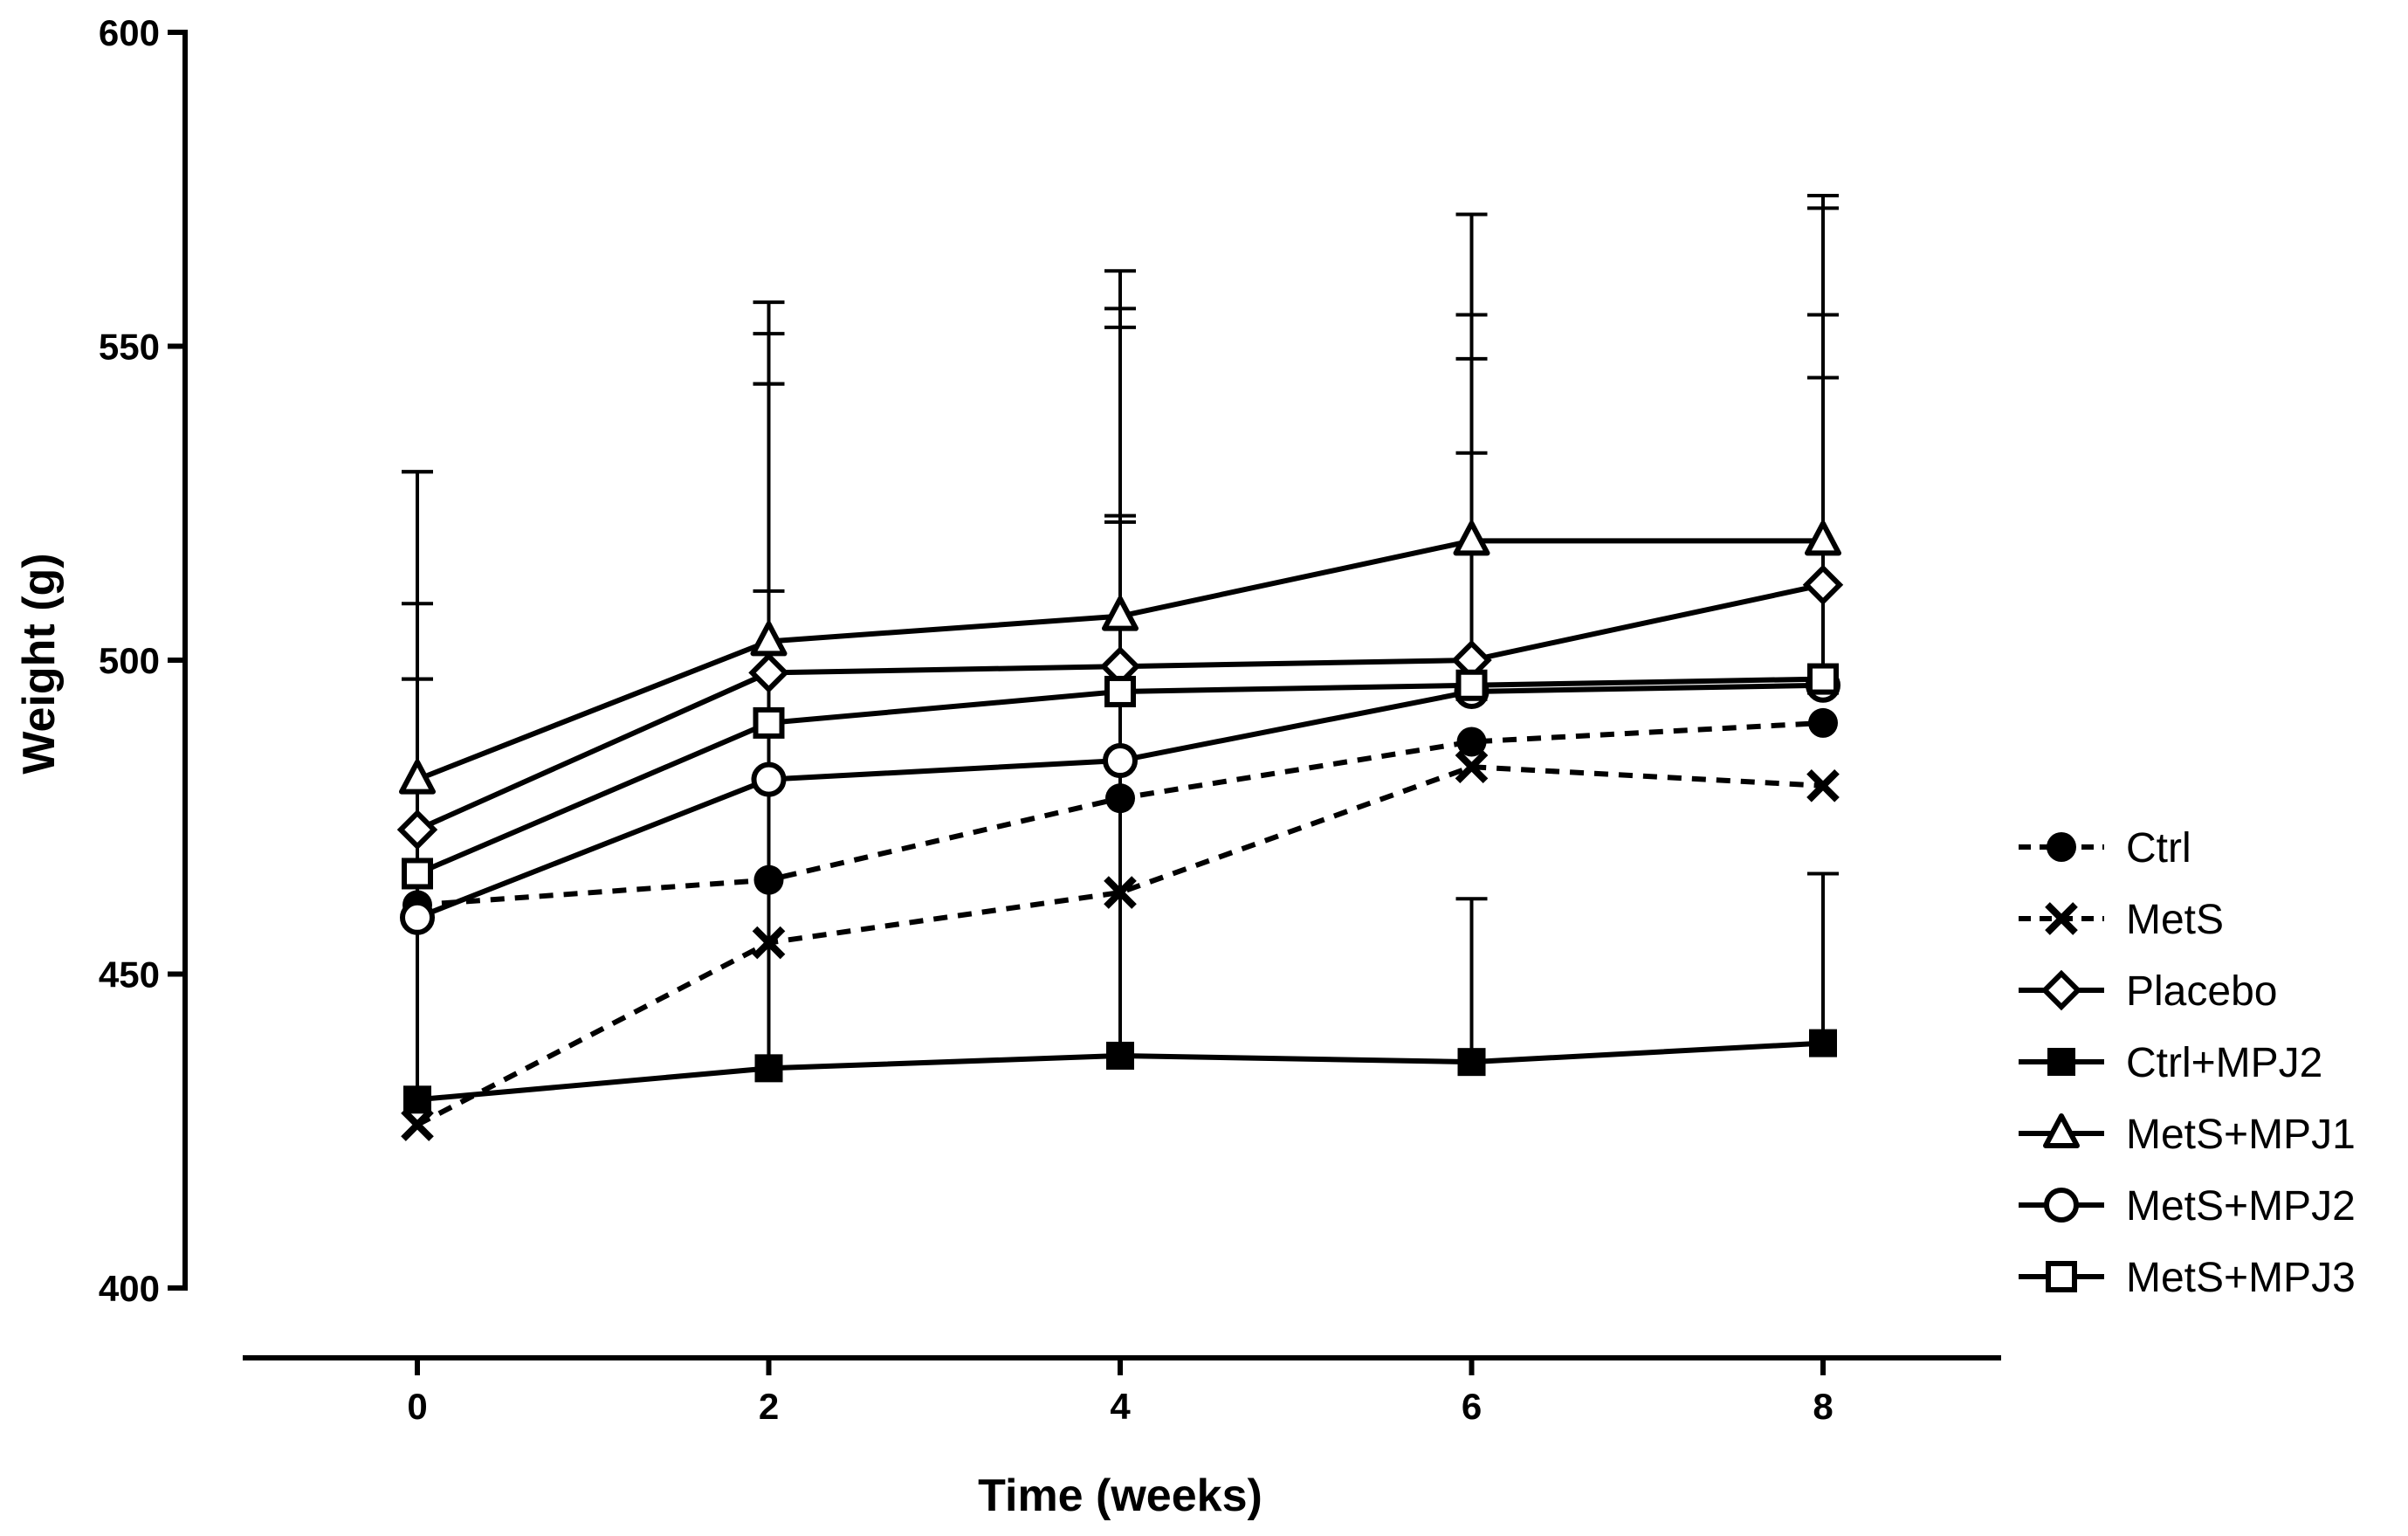 The height and width of the screenshot is (1536, 2408). Describe the element at coordinates (2061, 1130) in the screenshot. I see `legend-marker-mets-mpj1` at that location.